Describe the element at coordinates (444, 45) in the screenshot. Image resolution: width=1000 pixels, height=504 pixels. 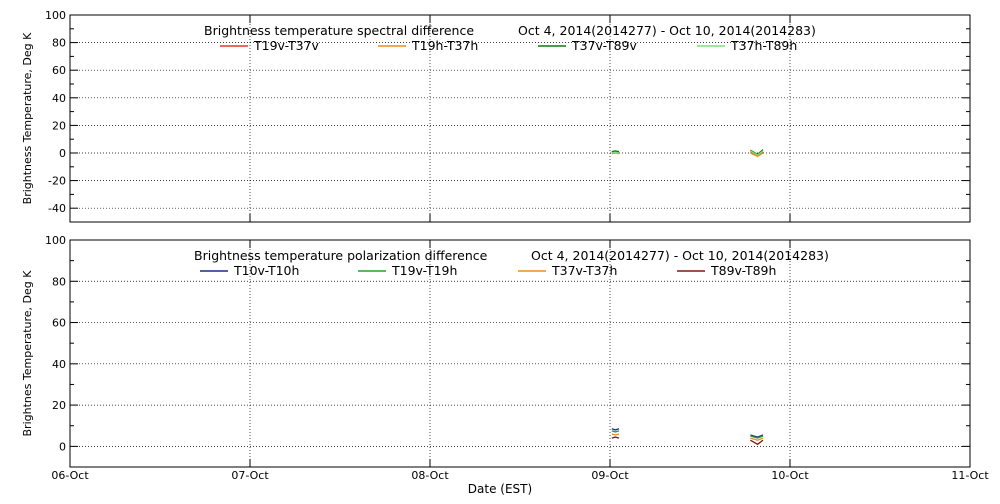
I see `legend-label: T19h-T37h` at that location.